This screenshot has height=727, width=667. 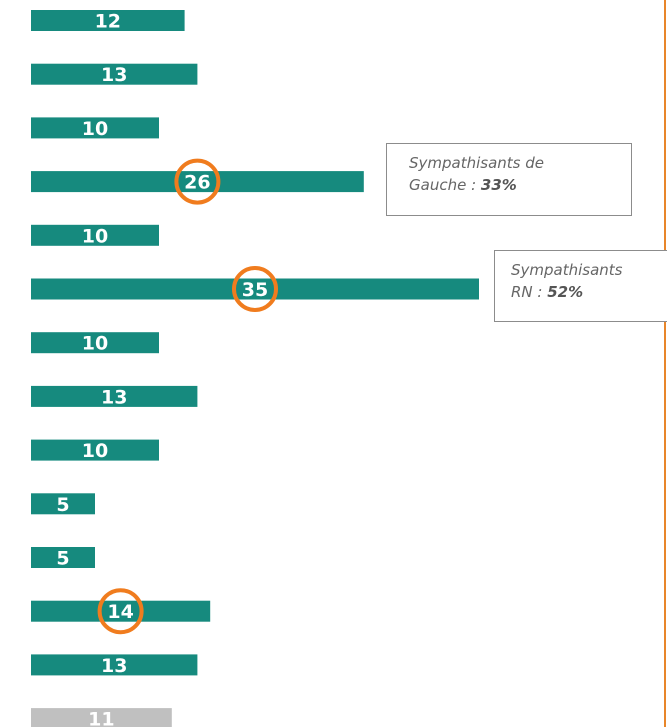 I want to click on bar-value-label: 11, so click(x=101, y=718).